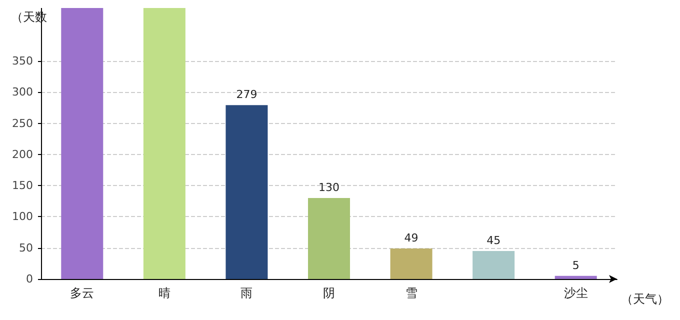 The image size is (680, 320). I want to click on data-label: 5, so click(576, 265).